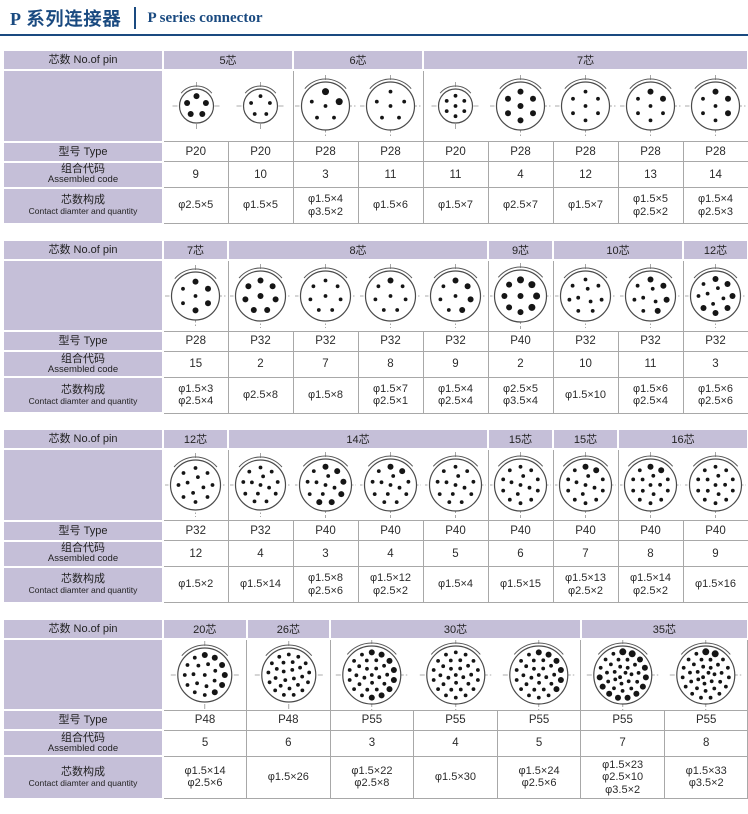 The width and height of the screenshot is (748, 814). Describe the element at coordinates (455, 341) in the screenshot. I see `type-cell: P32` at that location.